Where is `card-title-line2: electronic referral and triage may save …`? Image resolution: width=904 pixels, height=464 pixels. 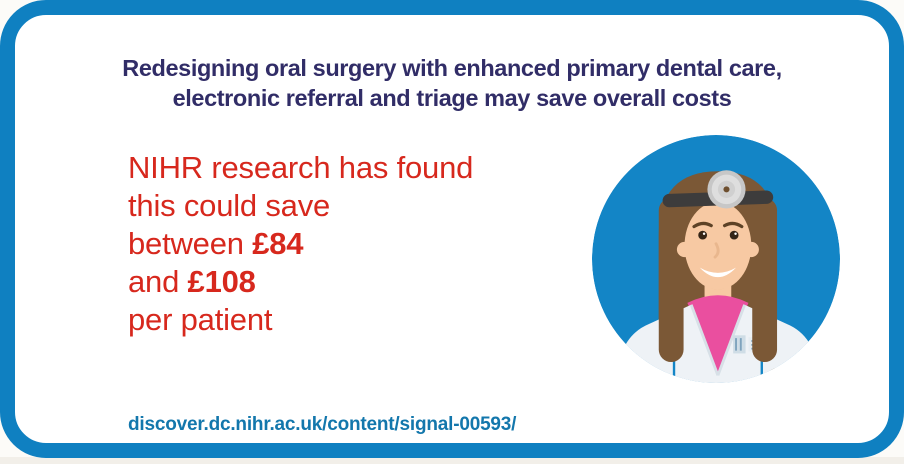
card-title-line2: electronic referral and triage may save … is located at coordinates (452, 98).